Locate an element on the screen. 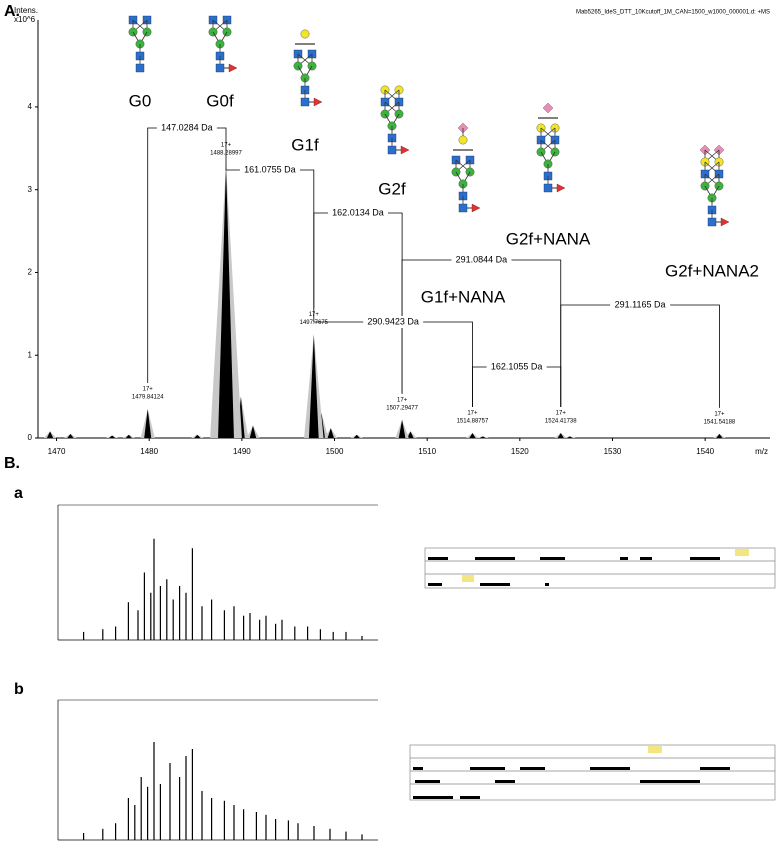 The width and height of the screenshot is (779, 851). annotation: 162.0134 Da is located at coordinates (358, 212).